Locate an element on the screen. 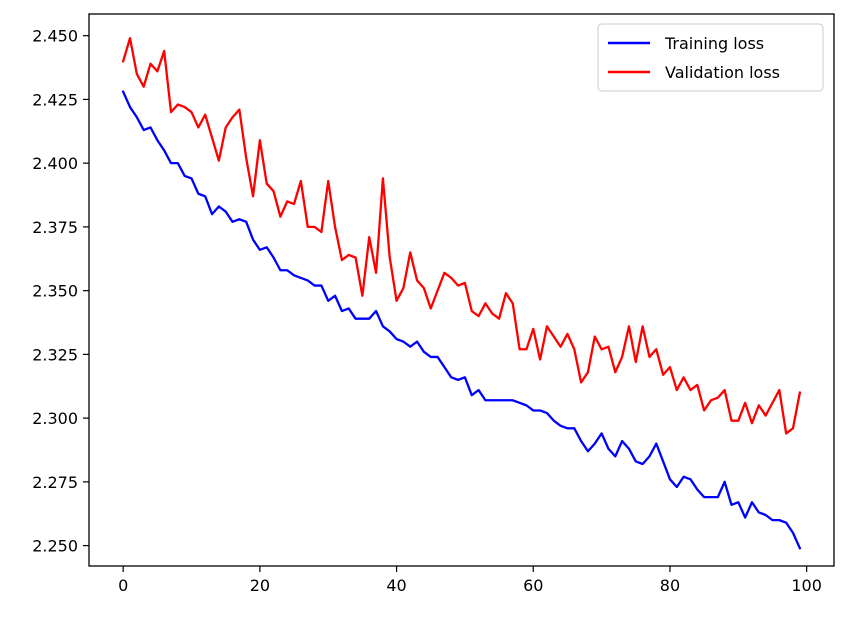 The height and width of the screenshot is (618, 848). x-tick-label: 80 is located at coordinates (670, 585).